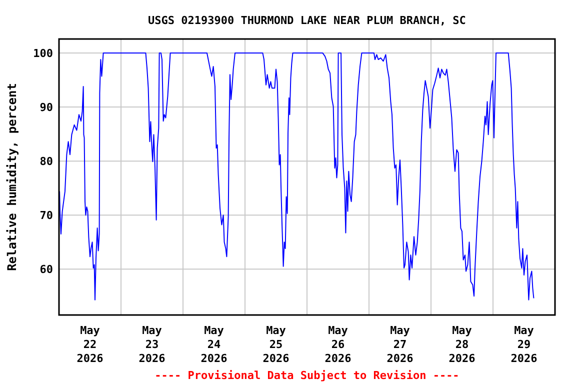 The height and width of the screenshot is (384, 576). Describe the element at coordinates (307, 20) in the screenshot. I see `chart-title: USGS 02193900 THURMOND LAKE NEAR PLUM BRANCH, SC` at that location.